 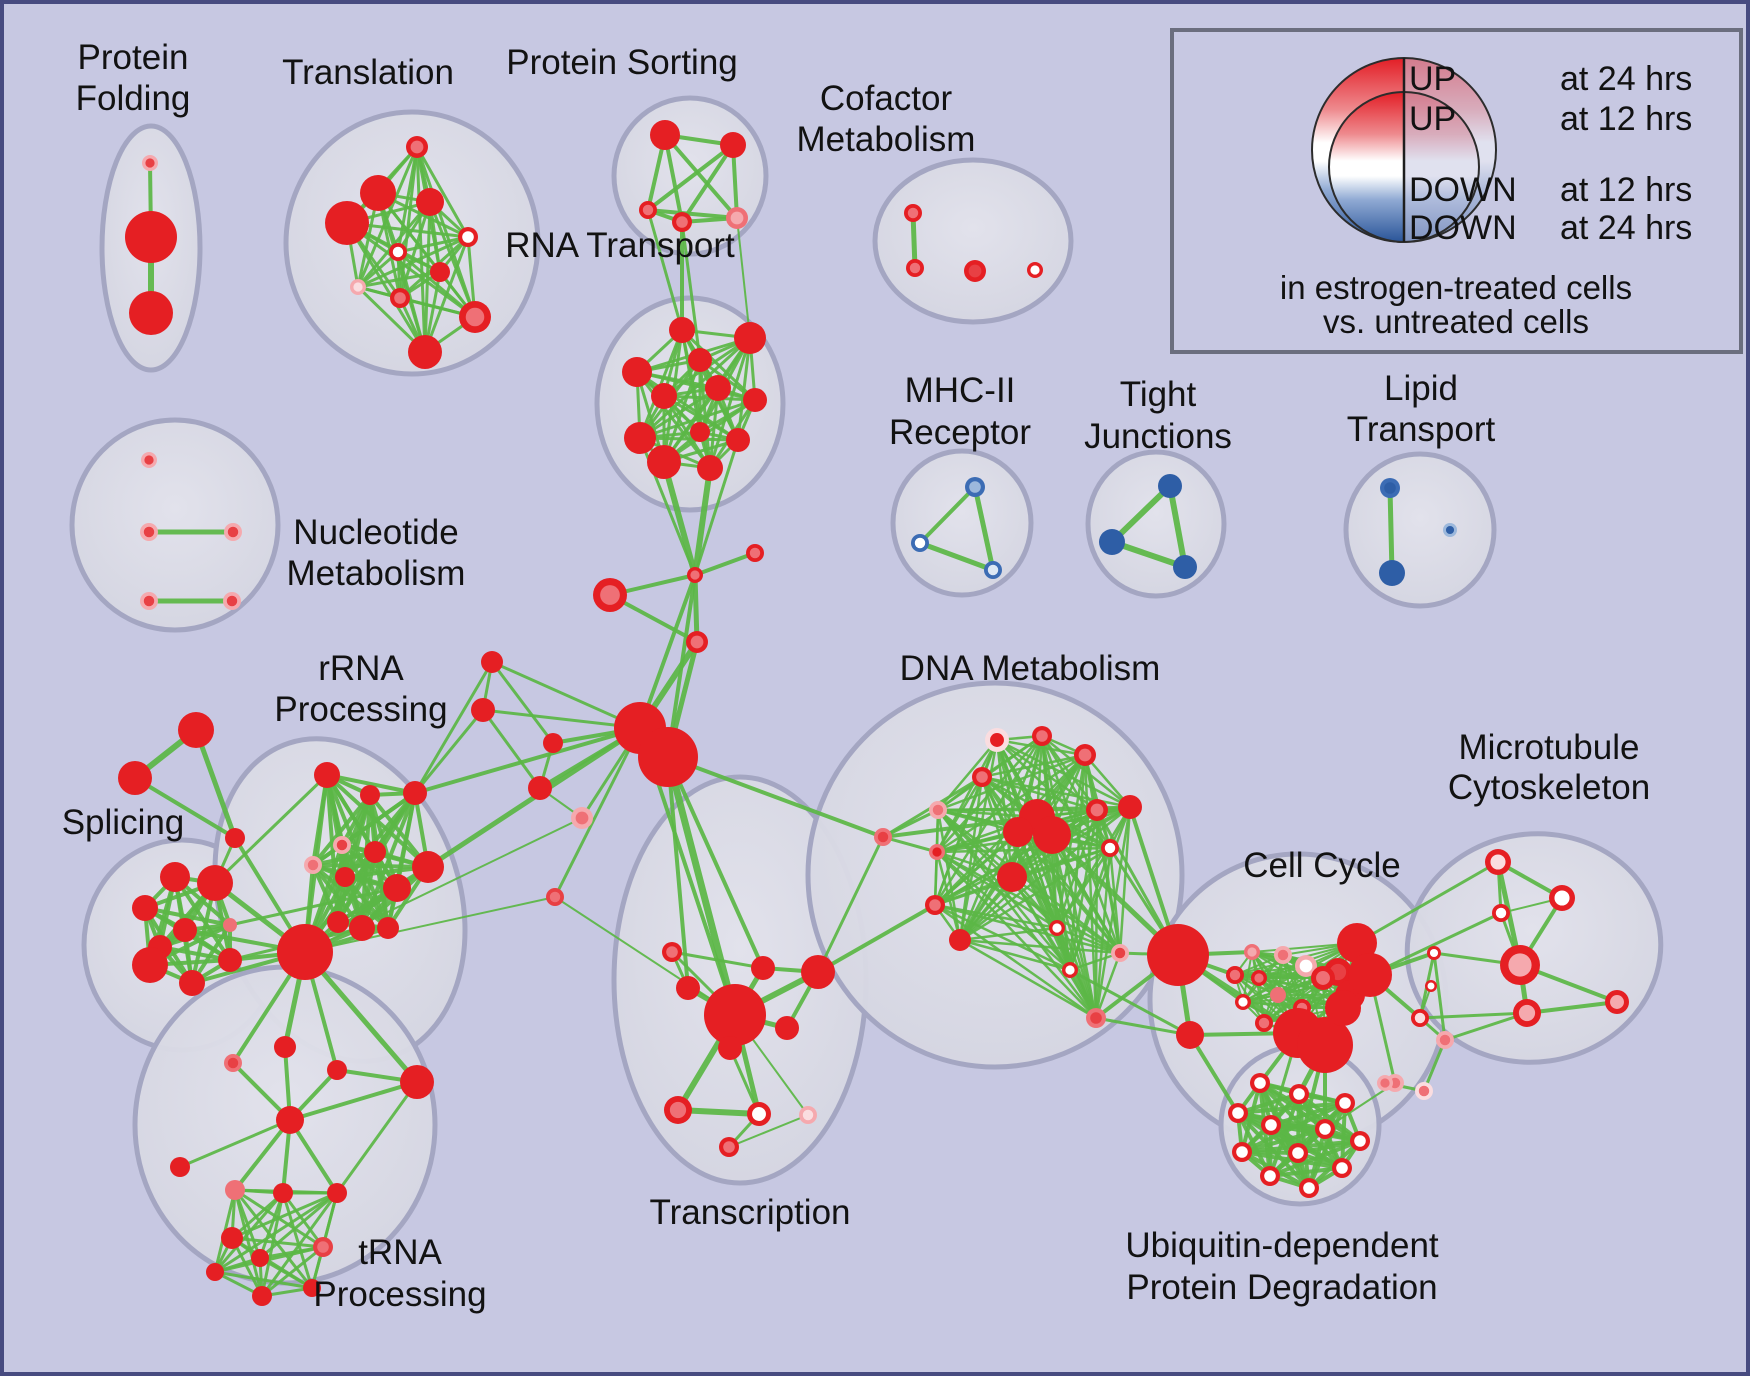 What do you see at coordinates (962, 523) in the screenshot?
I see `cluster-mhc-ii-receptor-ellipse` at bounding box center [962, 523].